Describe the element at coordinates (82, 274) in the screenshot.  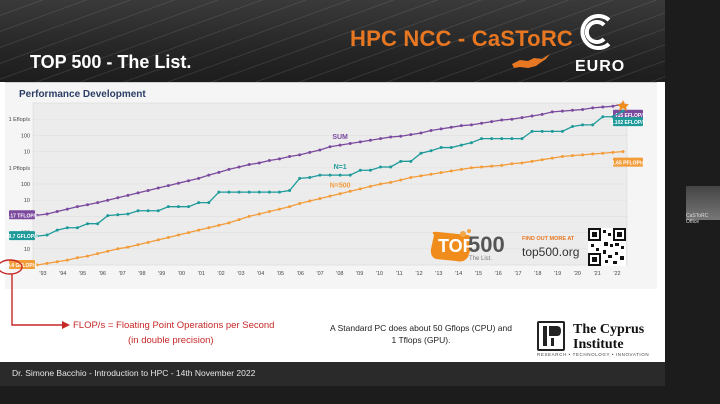
I see `x-tick-label: '95` at that location.